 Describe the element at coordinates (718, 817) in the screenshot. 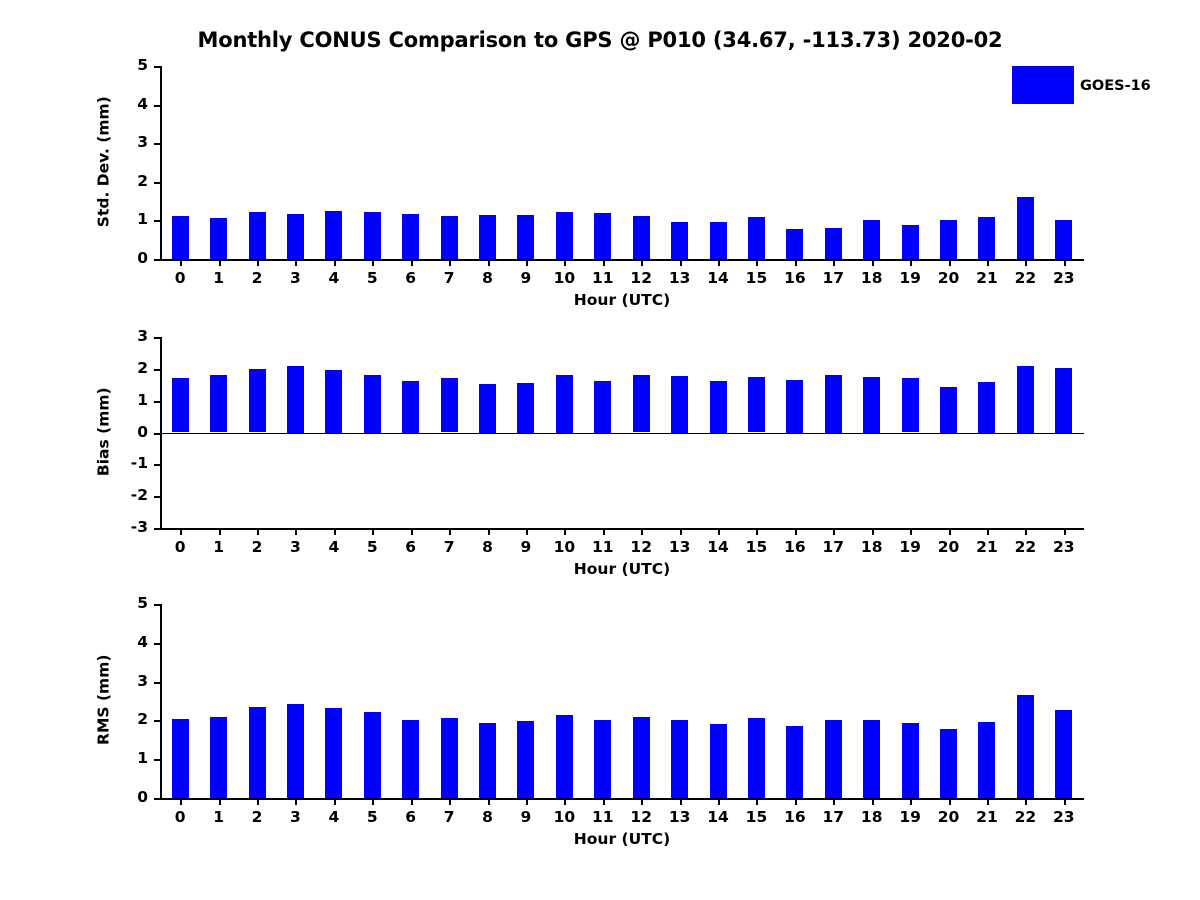

I see `x-tick-label: 14` at that location.